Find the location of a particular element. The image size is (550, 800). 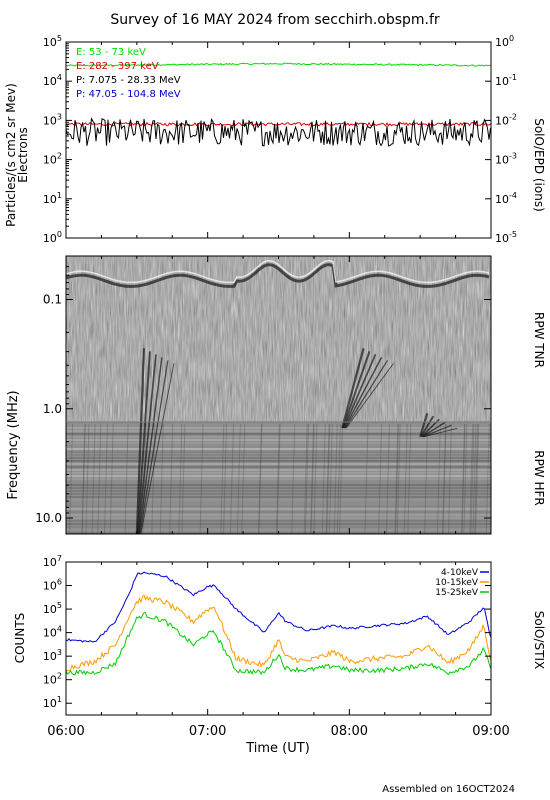

rpw-tnr-label: RPW TNR is located at coordinates (539, 340).